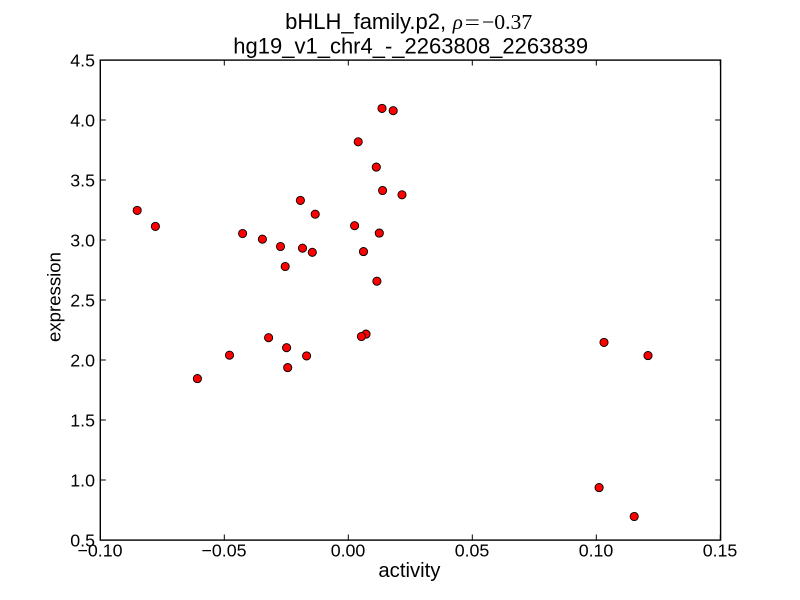 This screenshot has height=600, width=800. What do you see at coordinates (82, 301) in the screenshot?
I see `svg-text: 2.5` at bounding box center [82, 301].